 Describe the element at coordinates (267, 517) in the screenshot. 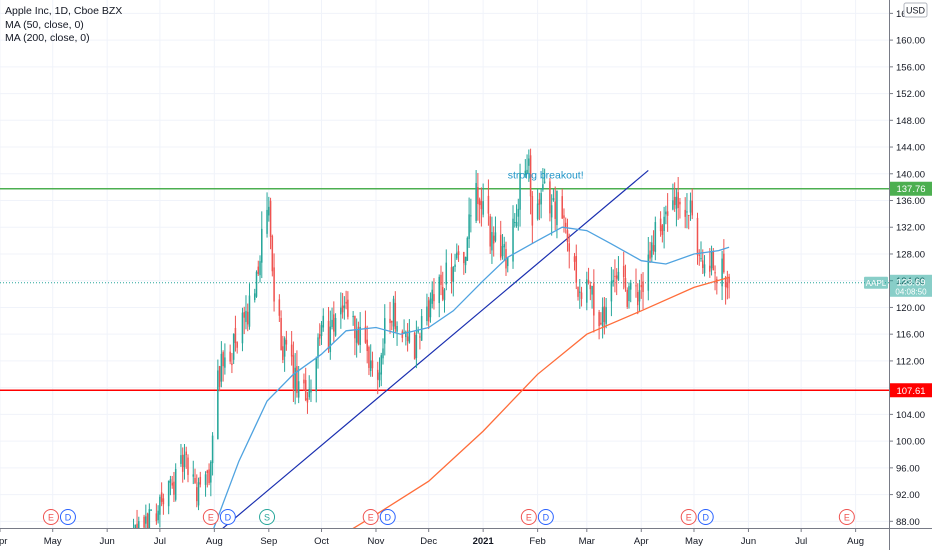

I see `event-marker-S: S` at that location.